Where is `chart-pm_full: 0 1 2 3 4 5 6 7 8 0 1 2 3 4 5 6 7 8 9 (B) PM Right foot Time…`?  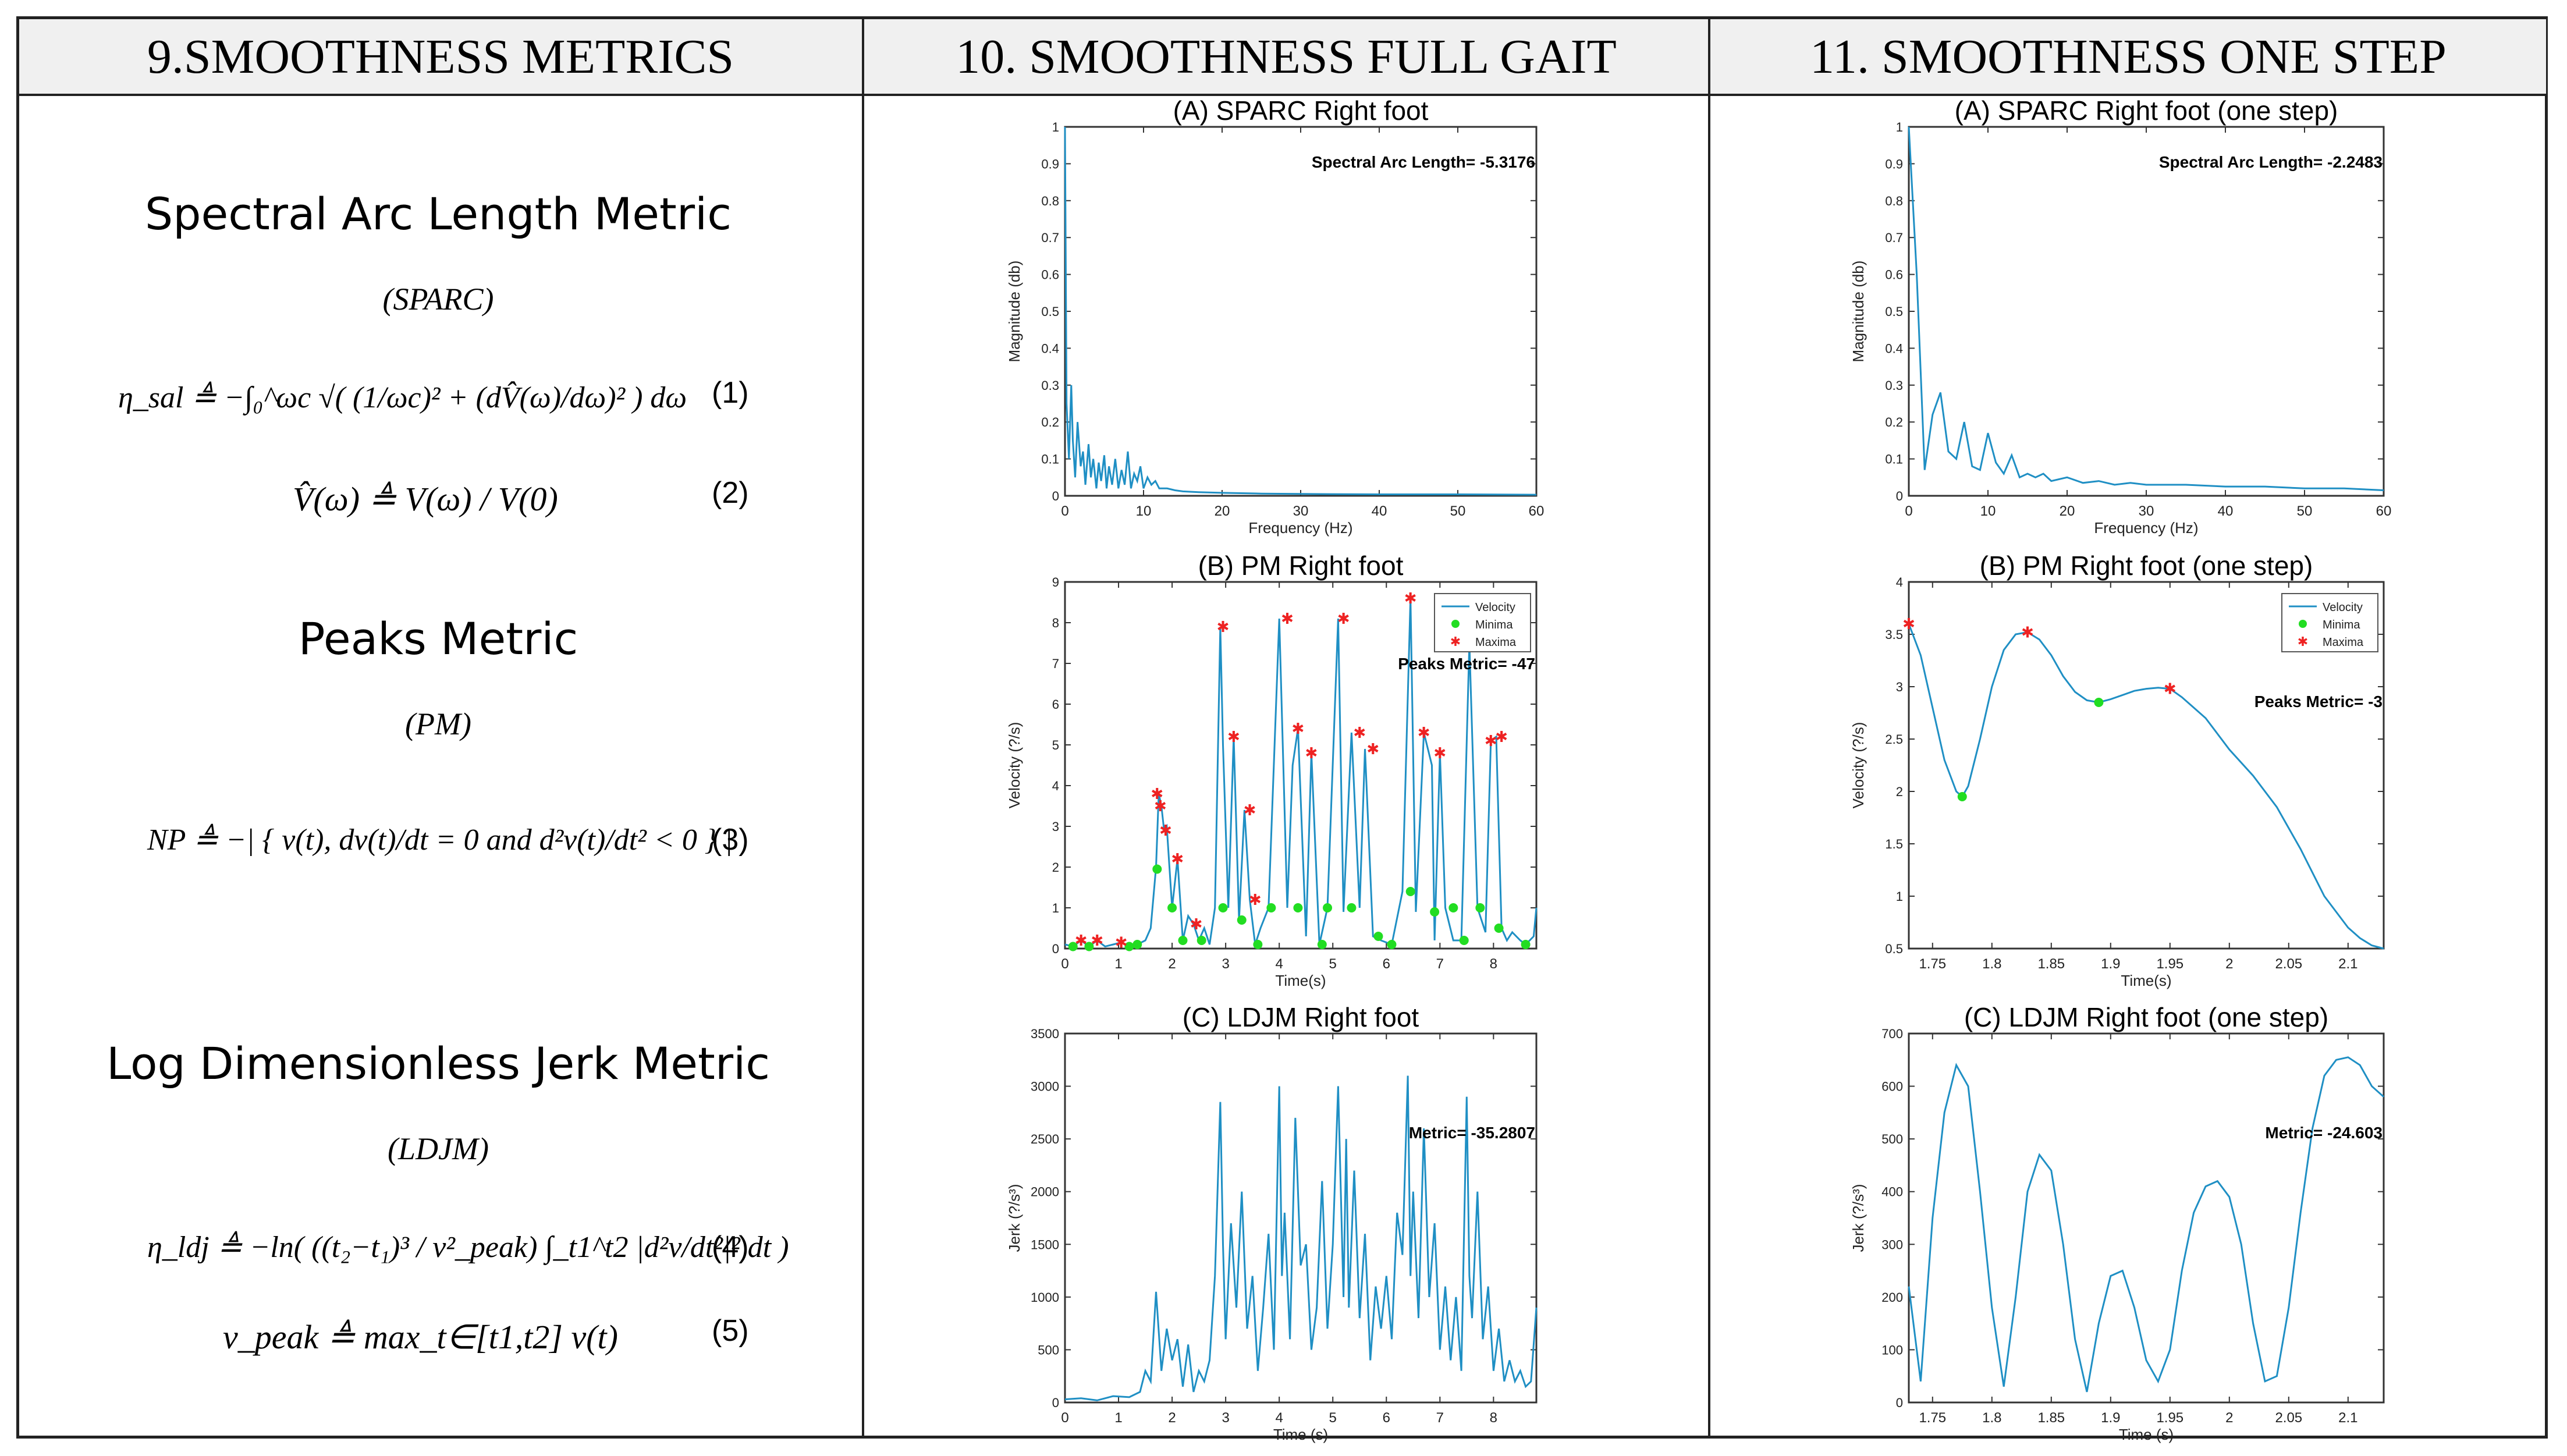 chart-pm_full: 0 1 2 3 4 5 6 7 8 0 1 2 3 4 5 6 7 8 9 (B) PM Right foot Time… is located at coordinates (1272, 770).